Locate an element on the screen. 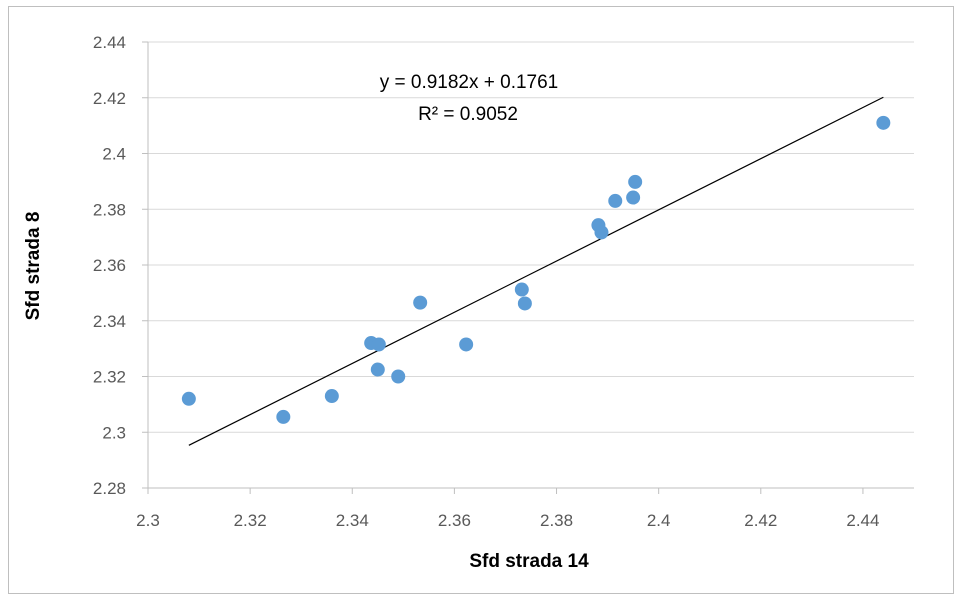  x-tick-label: 2.36 is located at coordinates (454, 520).